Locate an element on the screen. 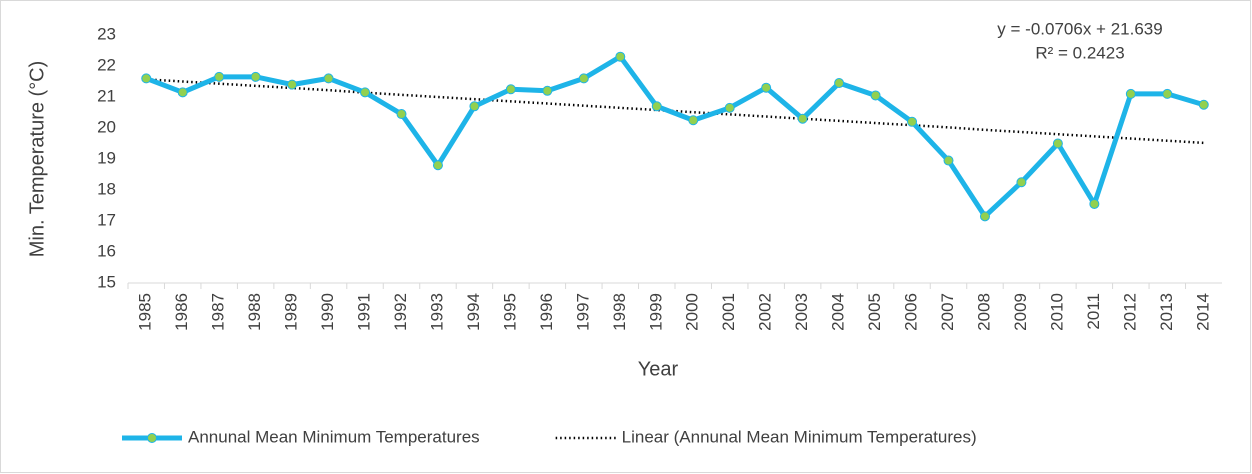 The image size is (1252, 474). x-axis-title: Year is located at coordinates (658, 369).